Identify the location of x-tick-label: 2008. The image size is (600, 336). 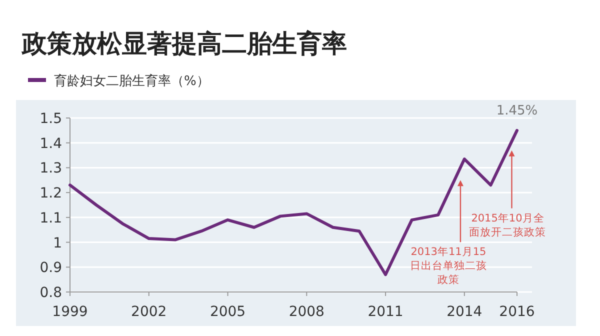
(306, 312).